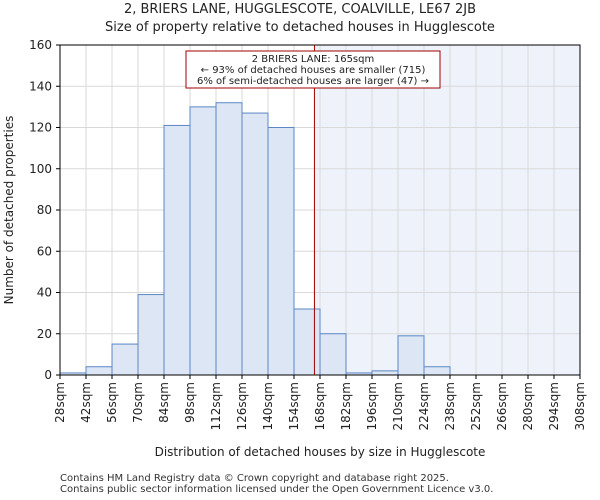 The height and width of the screenshot is (500, 600). What do you see at coordinates (44, 334) in the screenshot?
I see `y-tick-label: 20` at bounding box center [44, 334].